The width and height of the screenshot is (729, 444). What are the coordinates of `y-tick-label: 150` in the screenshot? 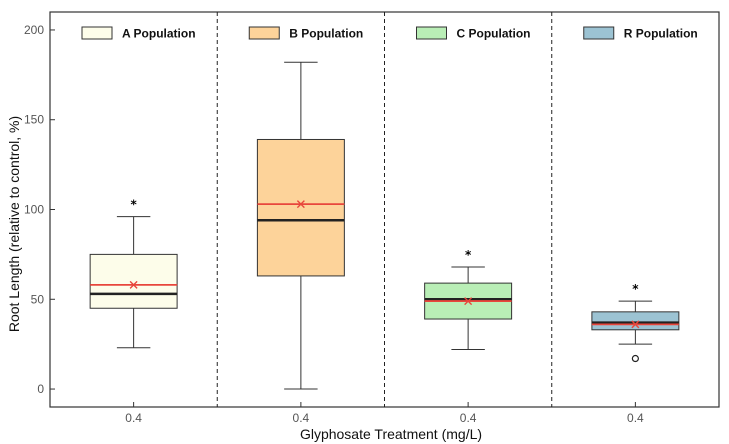 It's located at (34, 120).